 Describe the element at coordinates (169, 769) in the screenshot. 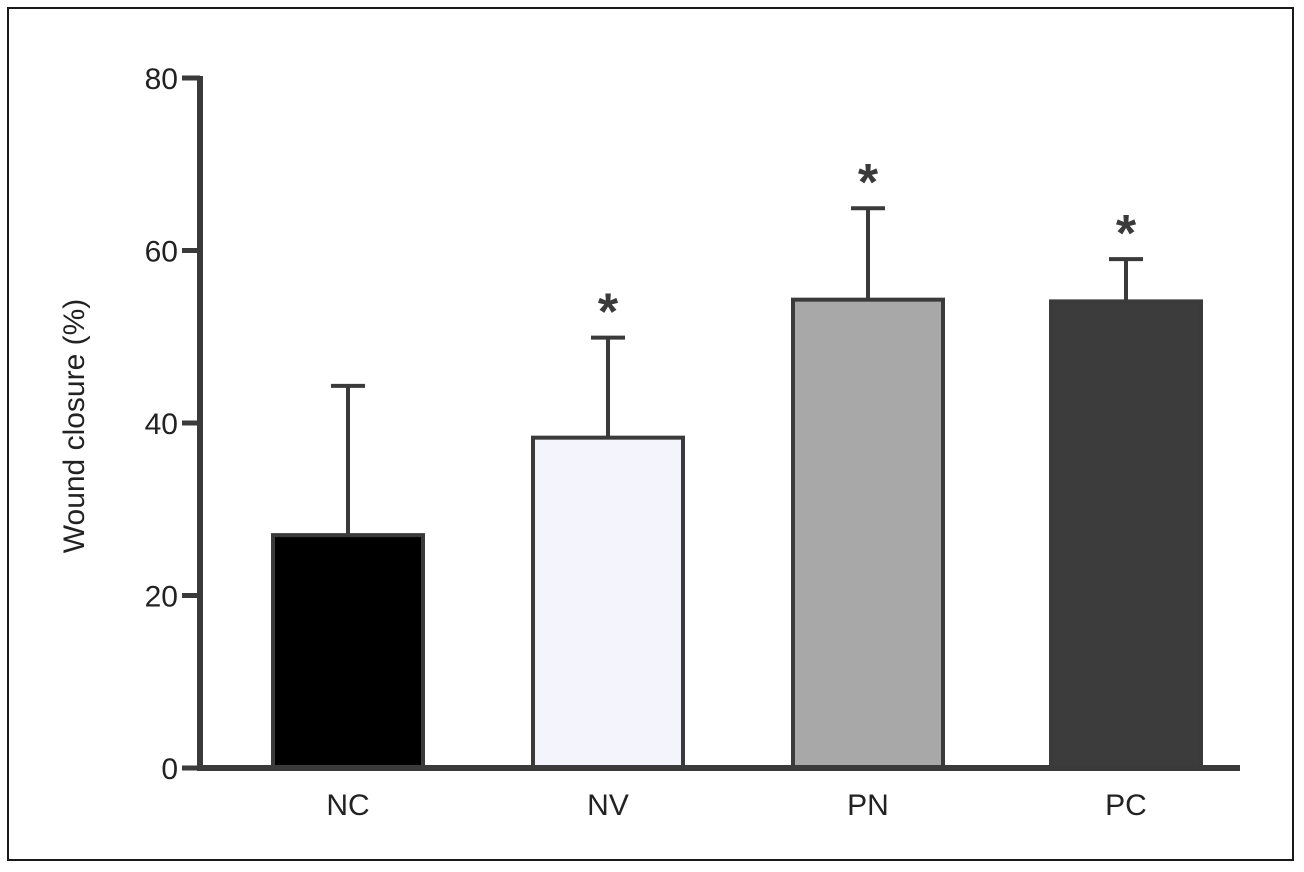

I see `y-tick-label-0: 0` at that location.